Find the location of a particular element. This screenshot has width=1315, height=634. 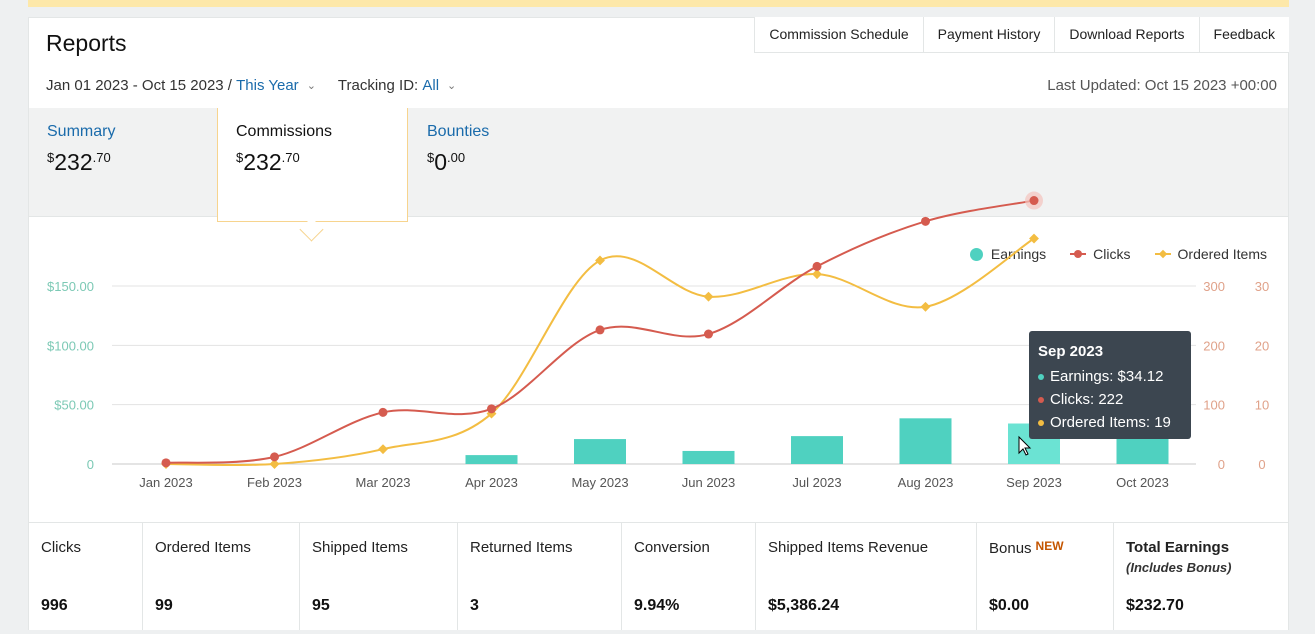

stat-value: 9.94% is located at coordinates (657, 605).